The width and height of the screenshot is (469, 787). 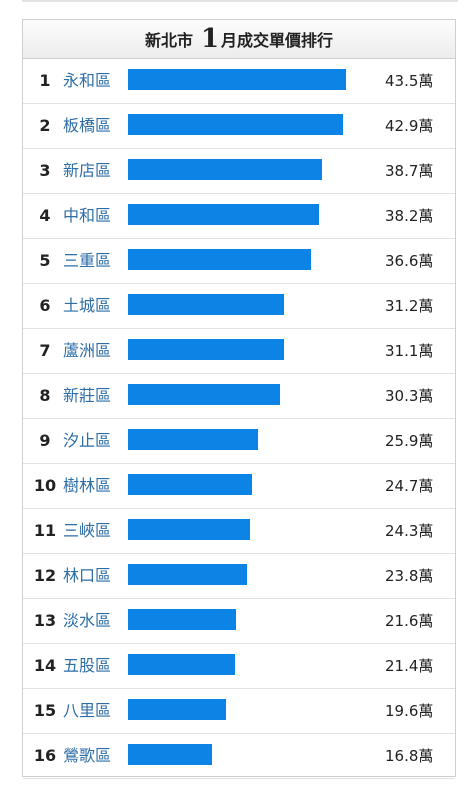 I want to click on table-row: 4 中和區 38.2萬, so click(x=239, y=216).